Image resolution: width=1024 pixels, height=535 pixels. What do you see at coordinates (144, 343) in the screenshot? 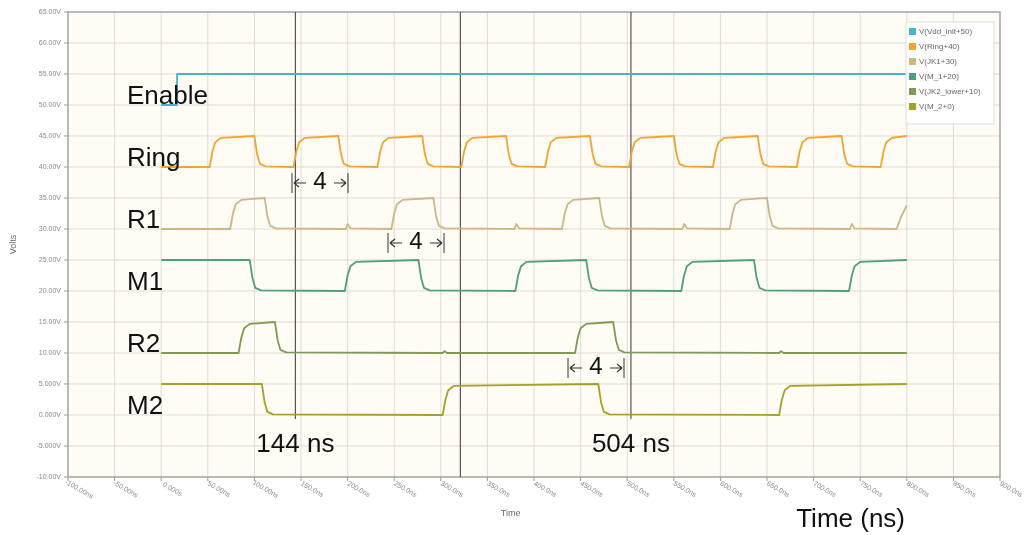
I see `annotation: R2` at bounding box center [144, 343].